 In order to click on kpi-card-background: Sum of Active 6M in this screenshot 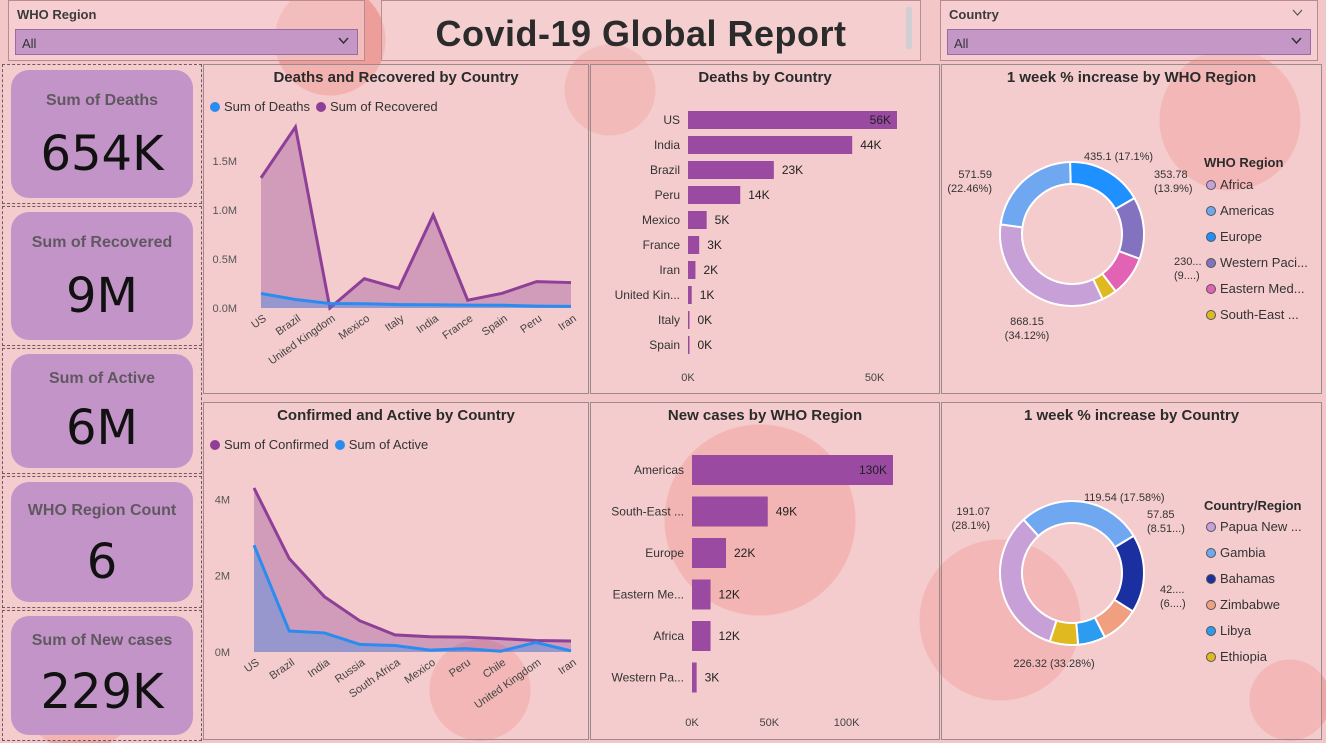, I will do `click(102, 411)`.